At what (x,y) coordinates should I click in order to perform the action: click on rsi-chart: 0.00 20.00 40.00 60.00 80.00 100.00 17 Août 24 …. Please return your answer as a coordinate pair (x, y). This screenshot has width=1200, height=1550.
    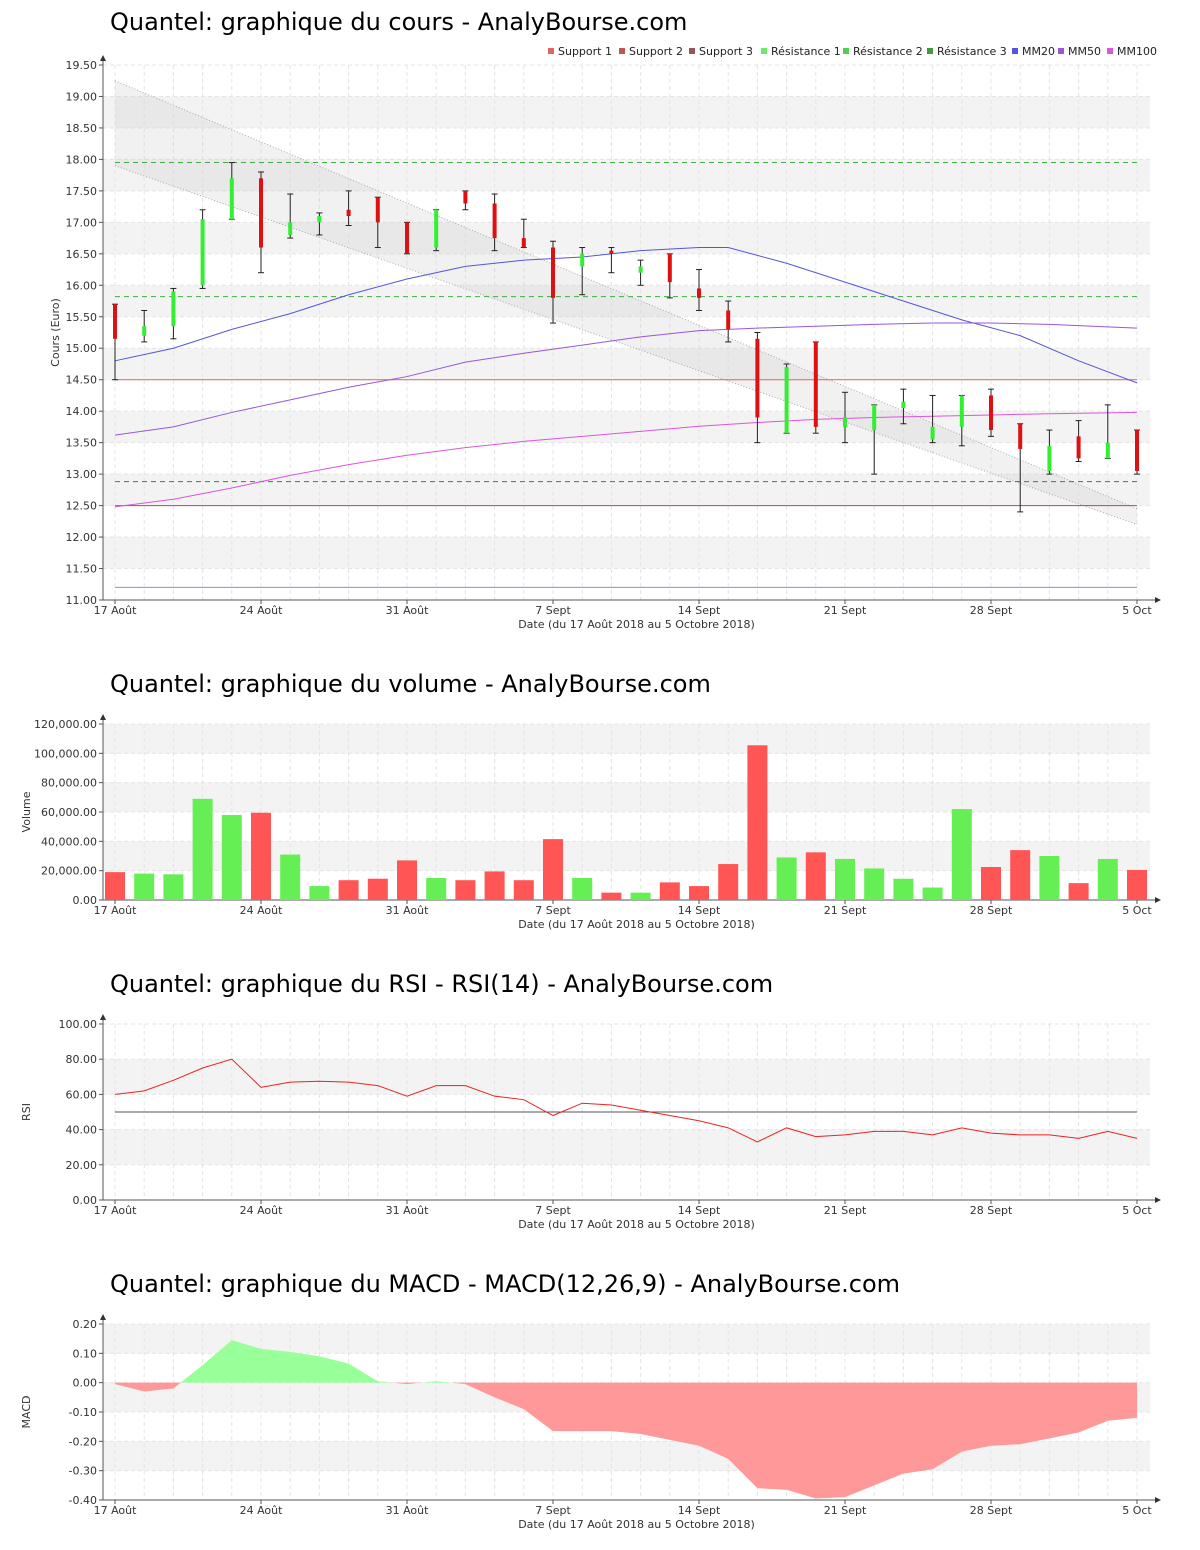
    Looking at the image, I should click on (590, 1122).